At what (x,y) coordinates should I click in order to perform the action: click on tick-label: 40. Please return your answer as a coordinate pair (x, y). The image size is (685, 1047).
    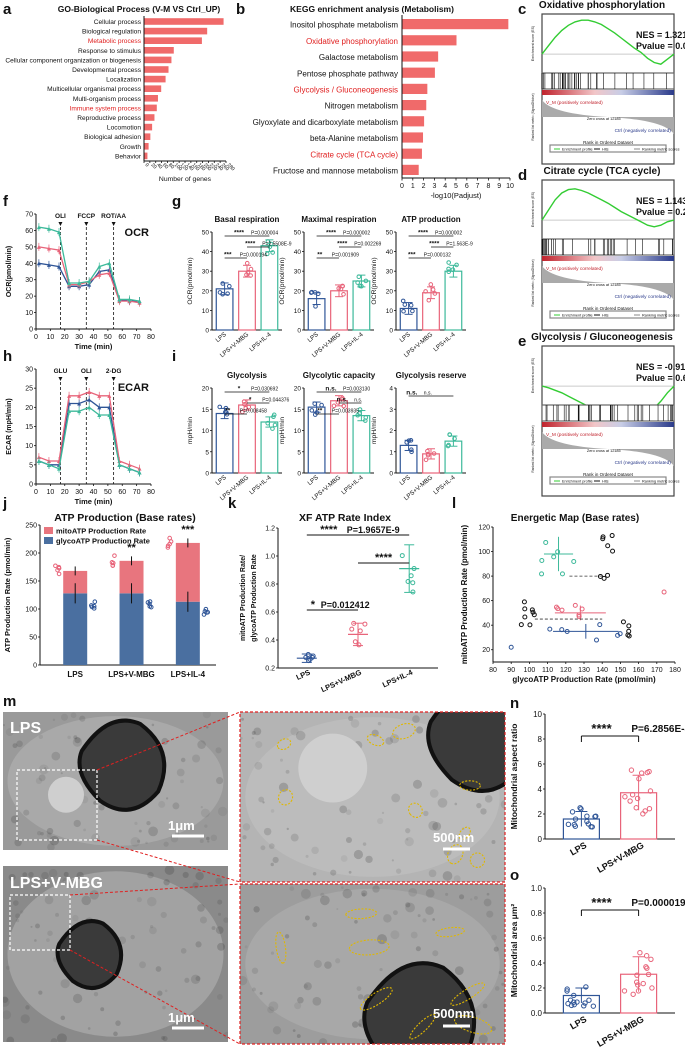
    Looking at the image, I should click on (29, 264).